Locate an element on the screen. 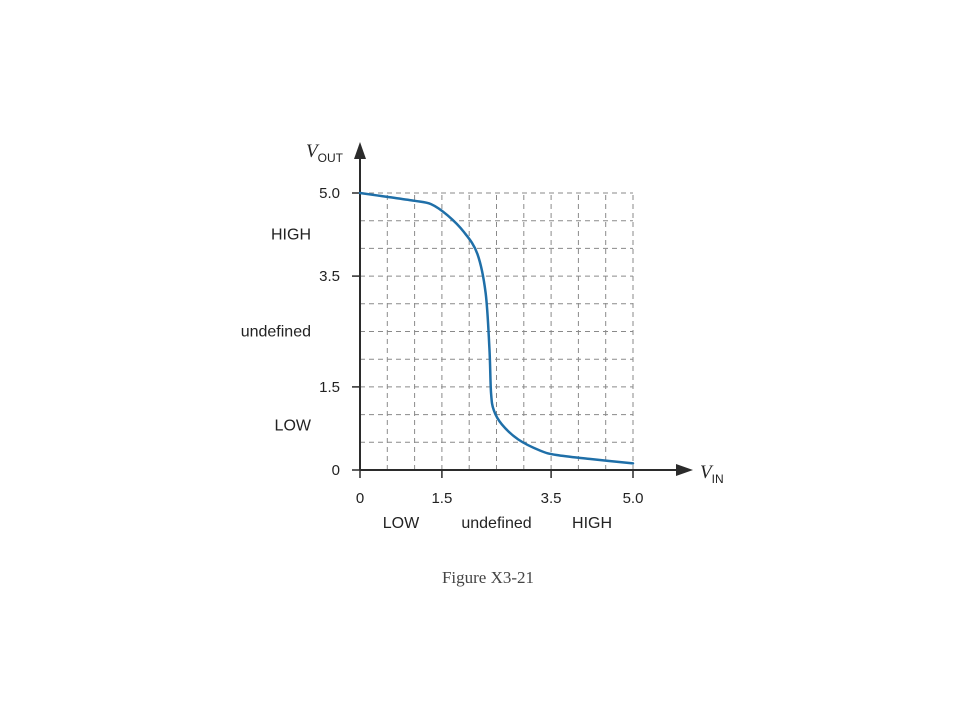  x-tick-label: 3.5 is located at coordinates (551, 498).